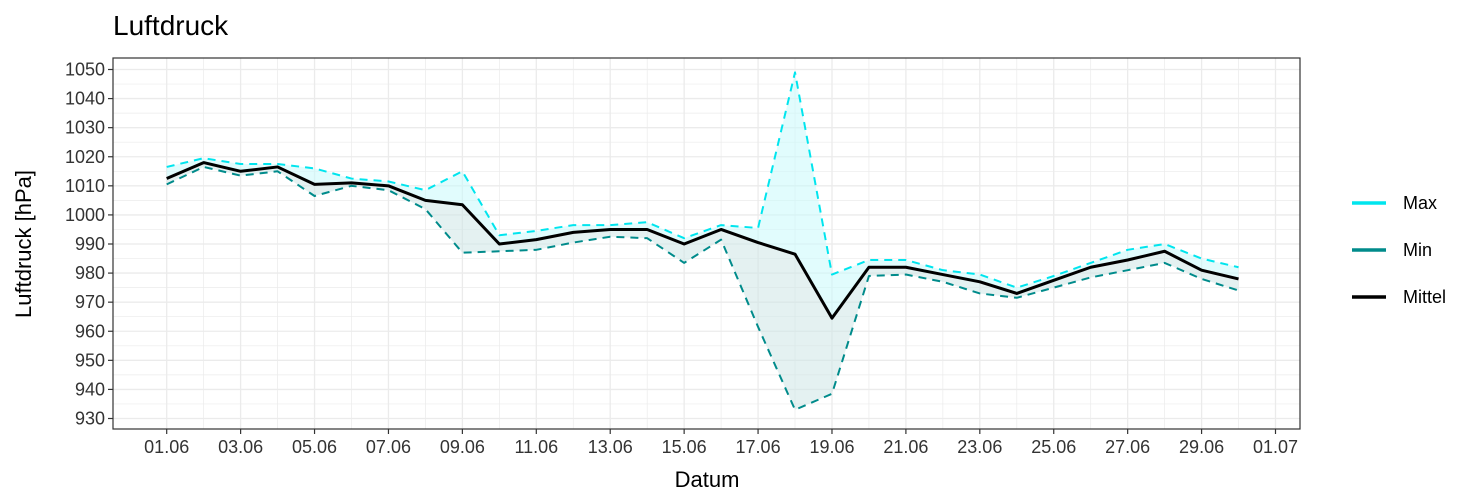 This screenshot has height=499, width=1479. Describe the element at coordinates (166, 447) in the screenshot. I see `x-tick-label: 01.06` at that location.